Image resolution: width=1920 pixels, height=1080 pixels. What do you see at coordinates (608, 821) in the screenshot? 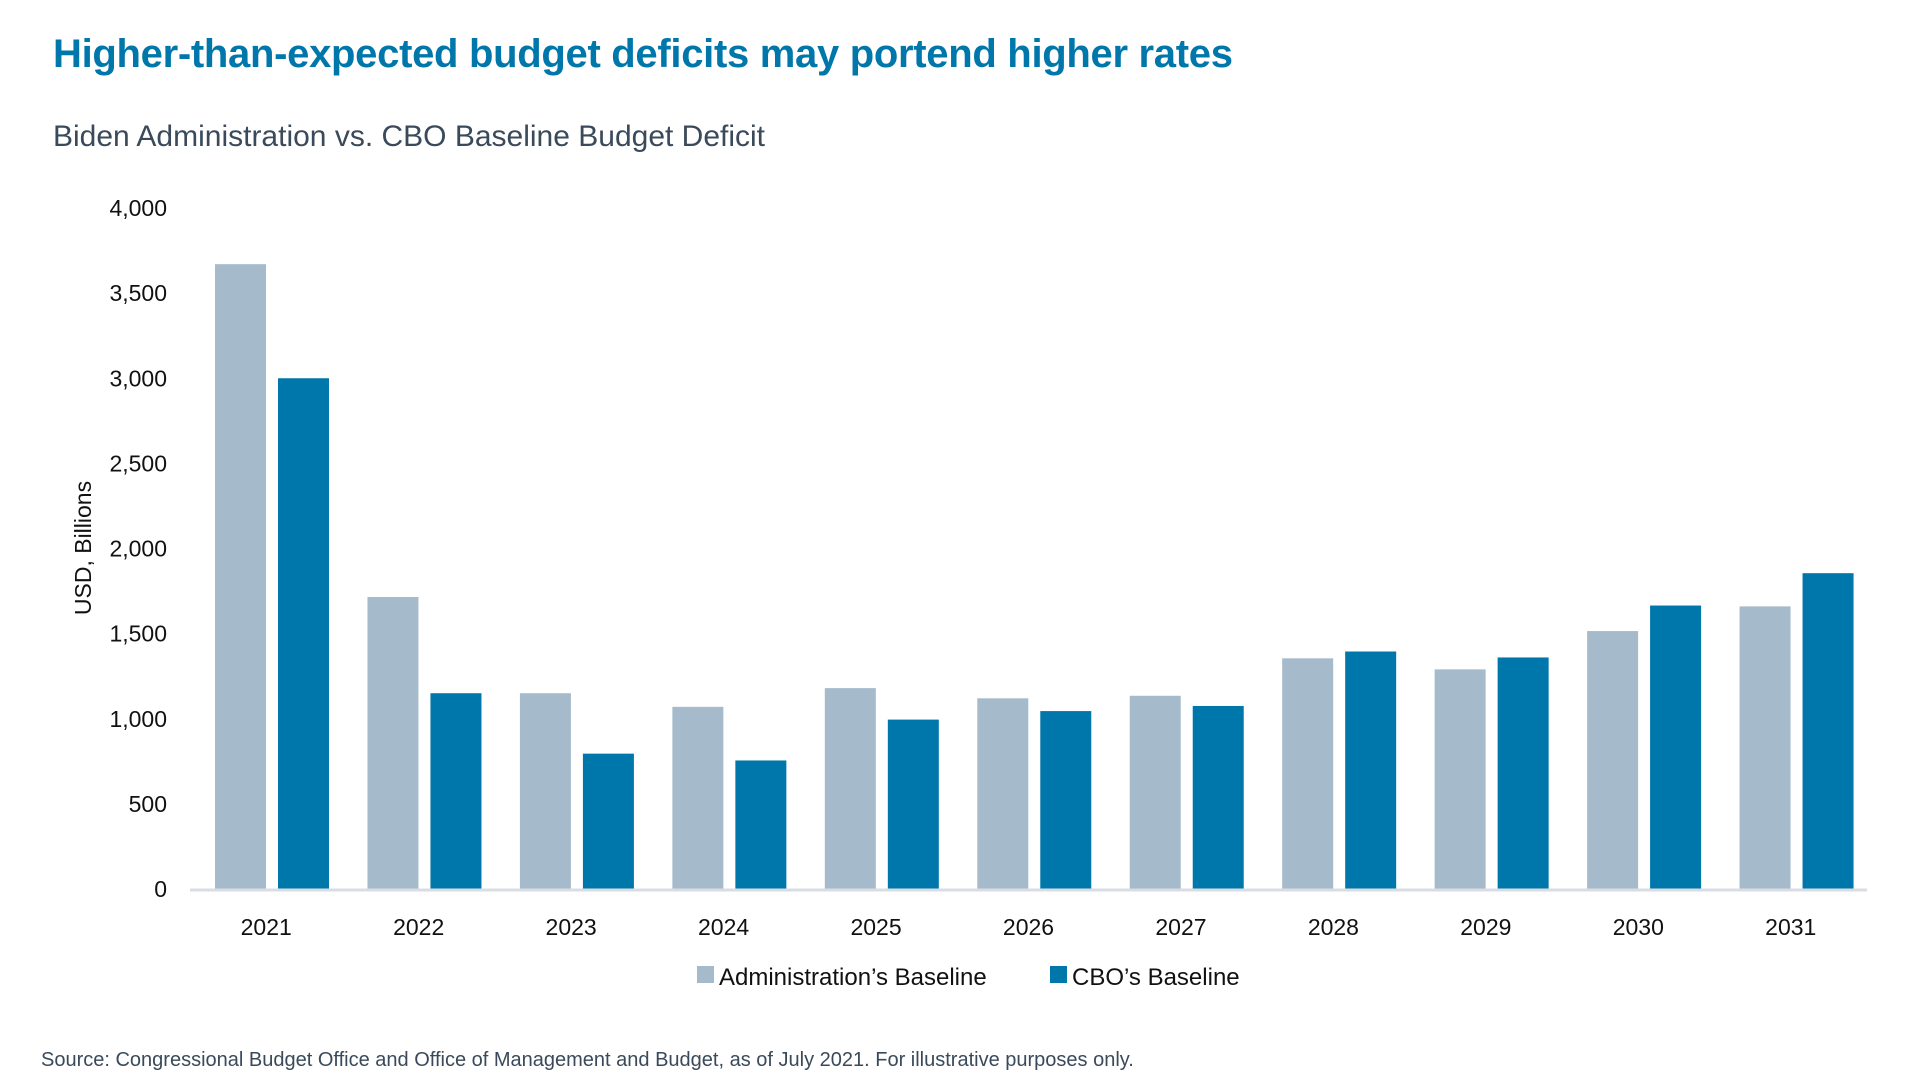
I see `bar-cbo-2023` at bounding box center [608, 821].